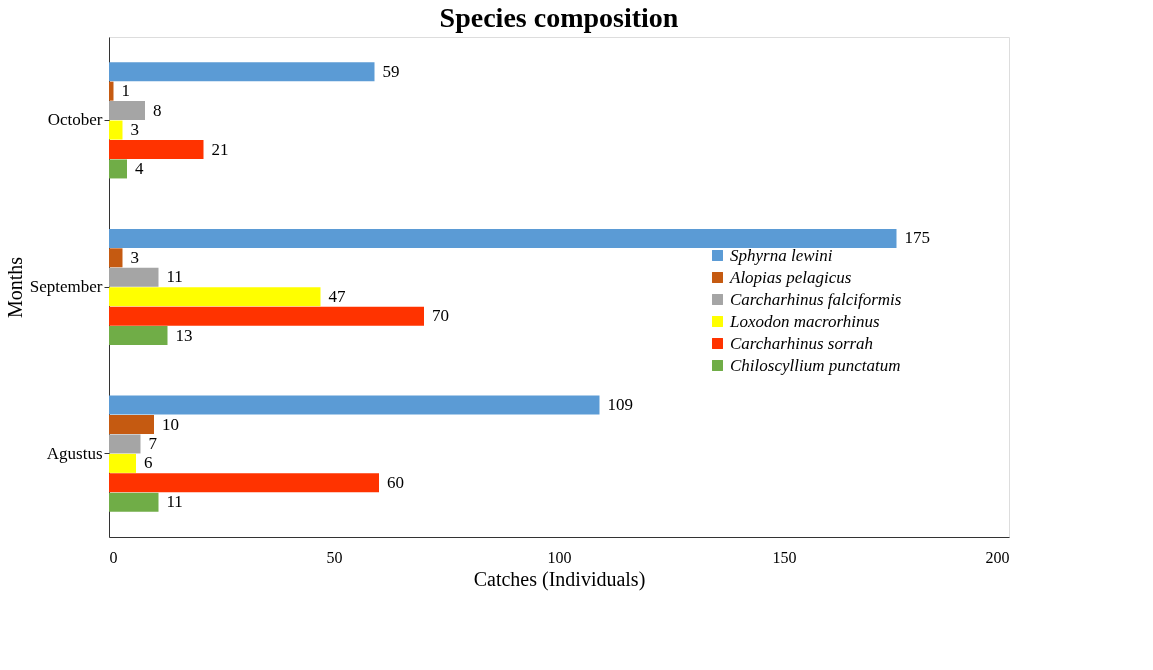 This screenshot has height=670, width=1153. Describe the element at coordinates (391, 71) in the screenshot. I see `data-label: 59` at that location.